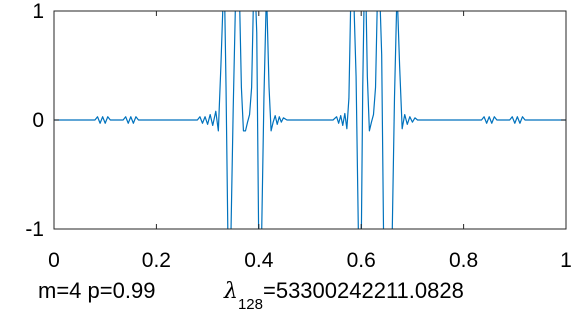 Image resolution: width=579 pixels, height=323 pixels. What do you see at coordinates (54, 260) in the screenshot?
I see `x-tick-label: 0` at bounding box center [54, 260].